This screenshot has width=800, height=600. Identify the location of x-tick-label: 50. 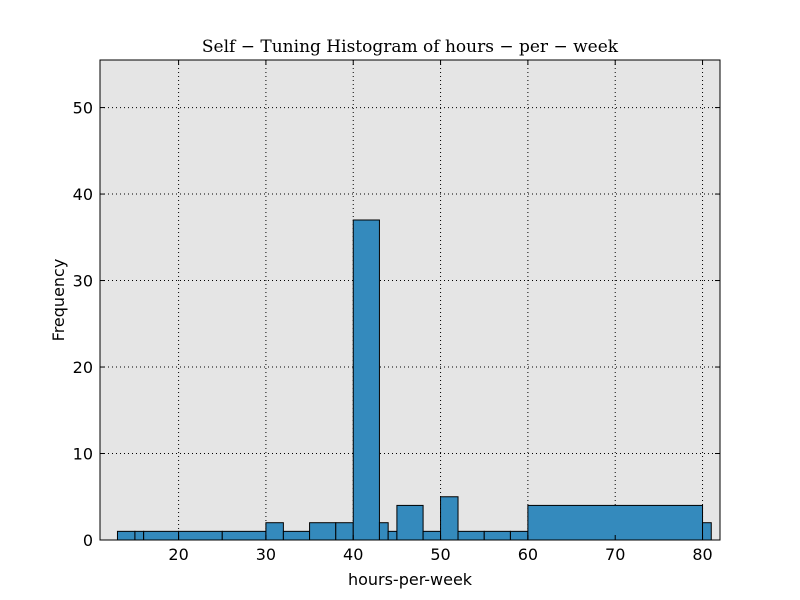
(440, 554).